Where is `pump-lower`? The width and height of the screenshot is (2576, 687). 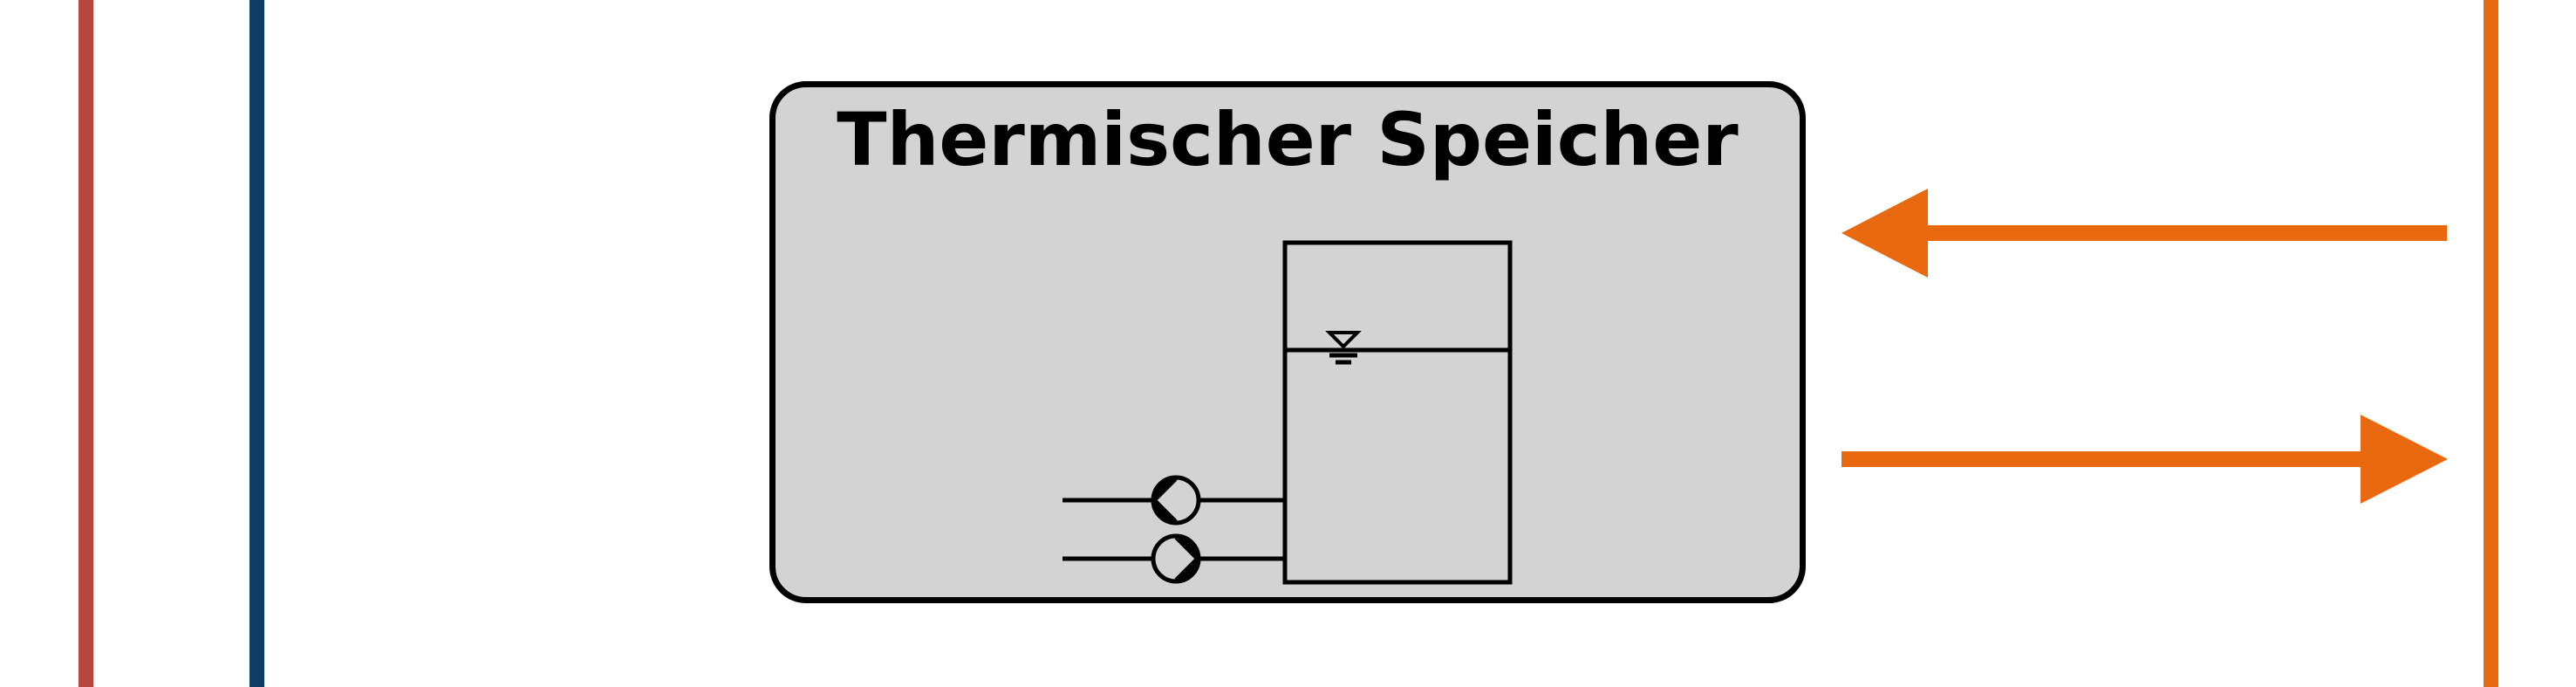
pump-lower is located at coordinates (1174, 558).